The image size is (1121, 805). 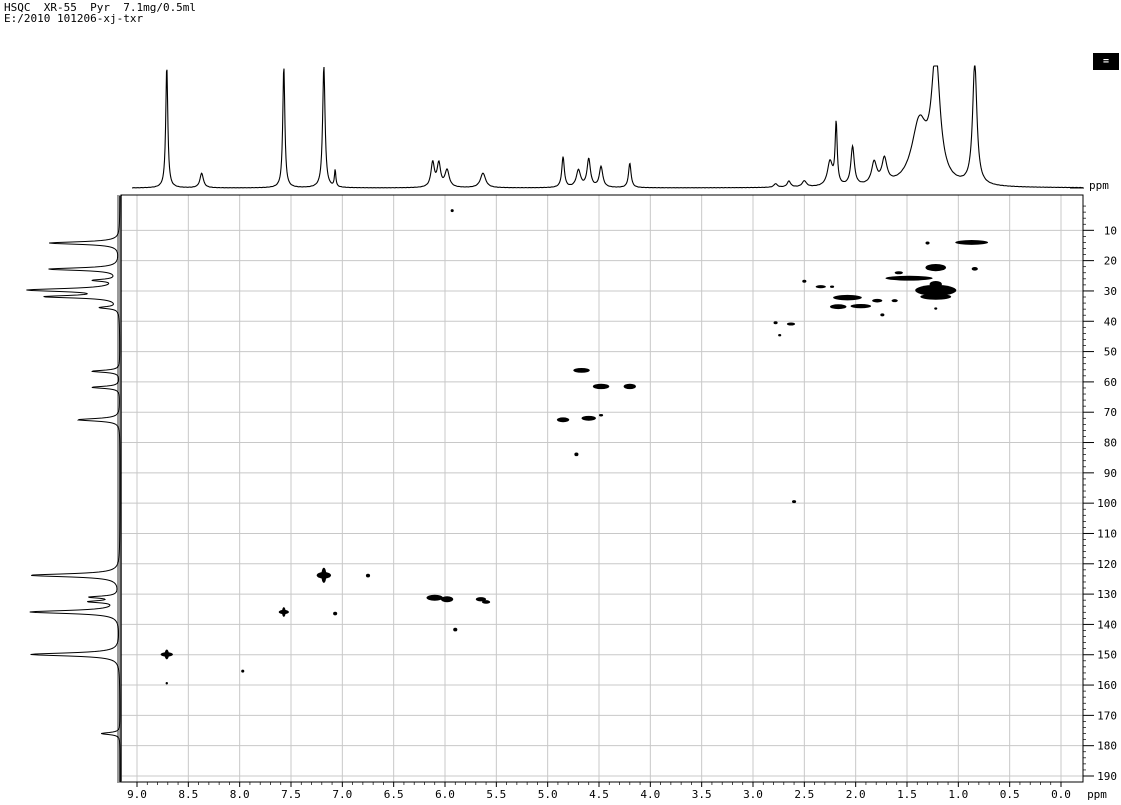 What do you see at coordinates (291, 794) in the screenshot?
I see `x-tick-label: 7.5` at bounding box center [291, 794].